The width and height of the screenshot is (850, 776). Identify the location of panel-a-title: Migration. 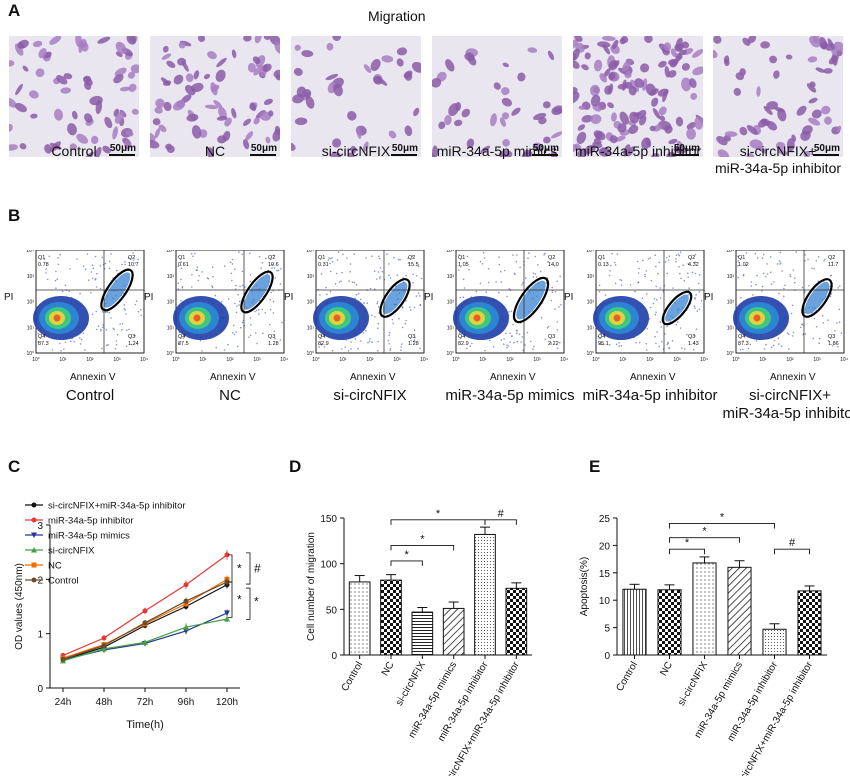
(397, 16).